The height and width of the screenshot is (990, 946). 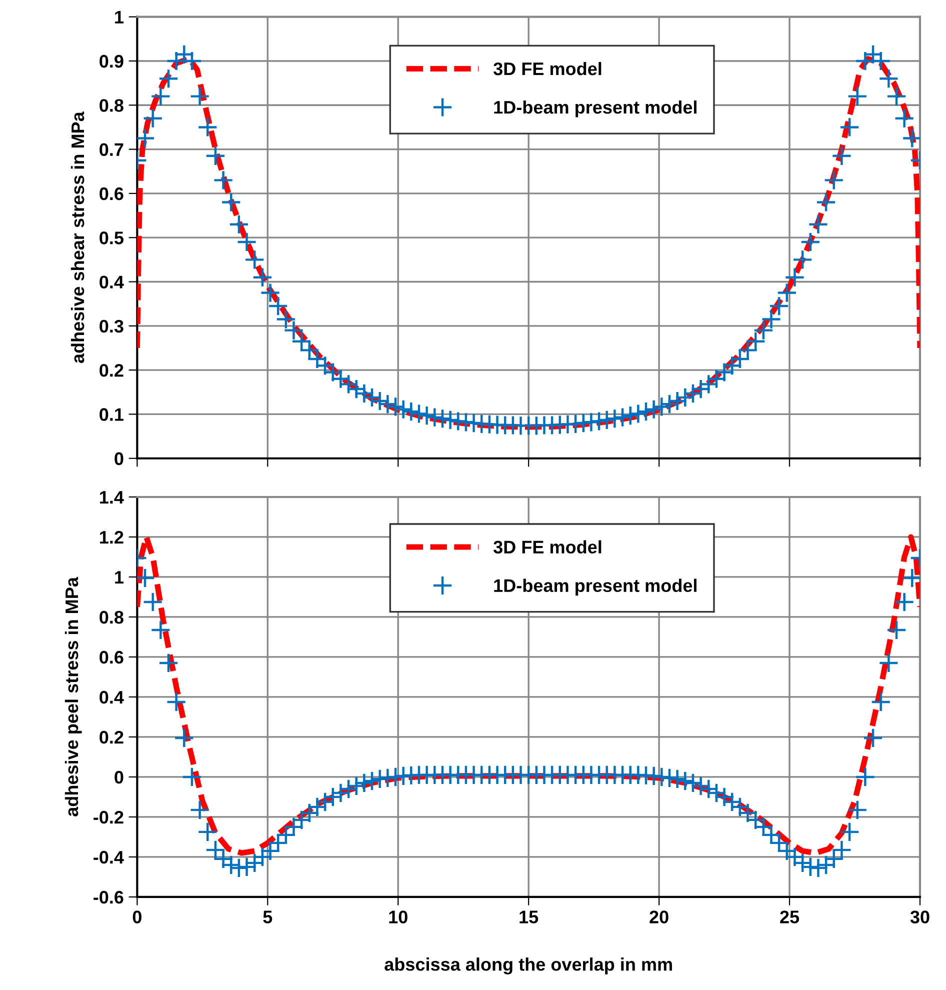 What do you see at coordinates (109, 857) in the screenshot?
I see `y-tick-label: -0.4` at bounding box center [109, 857].